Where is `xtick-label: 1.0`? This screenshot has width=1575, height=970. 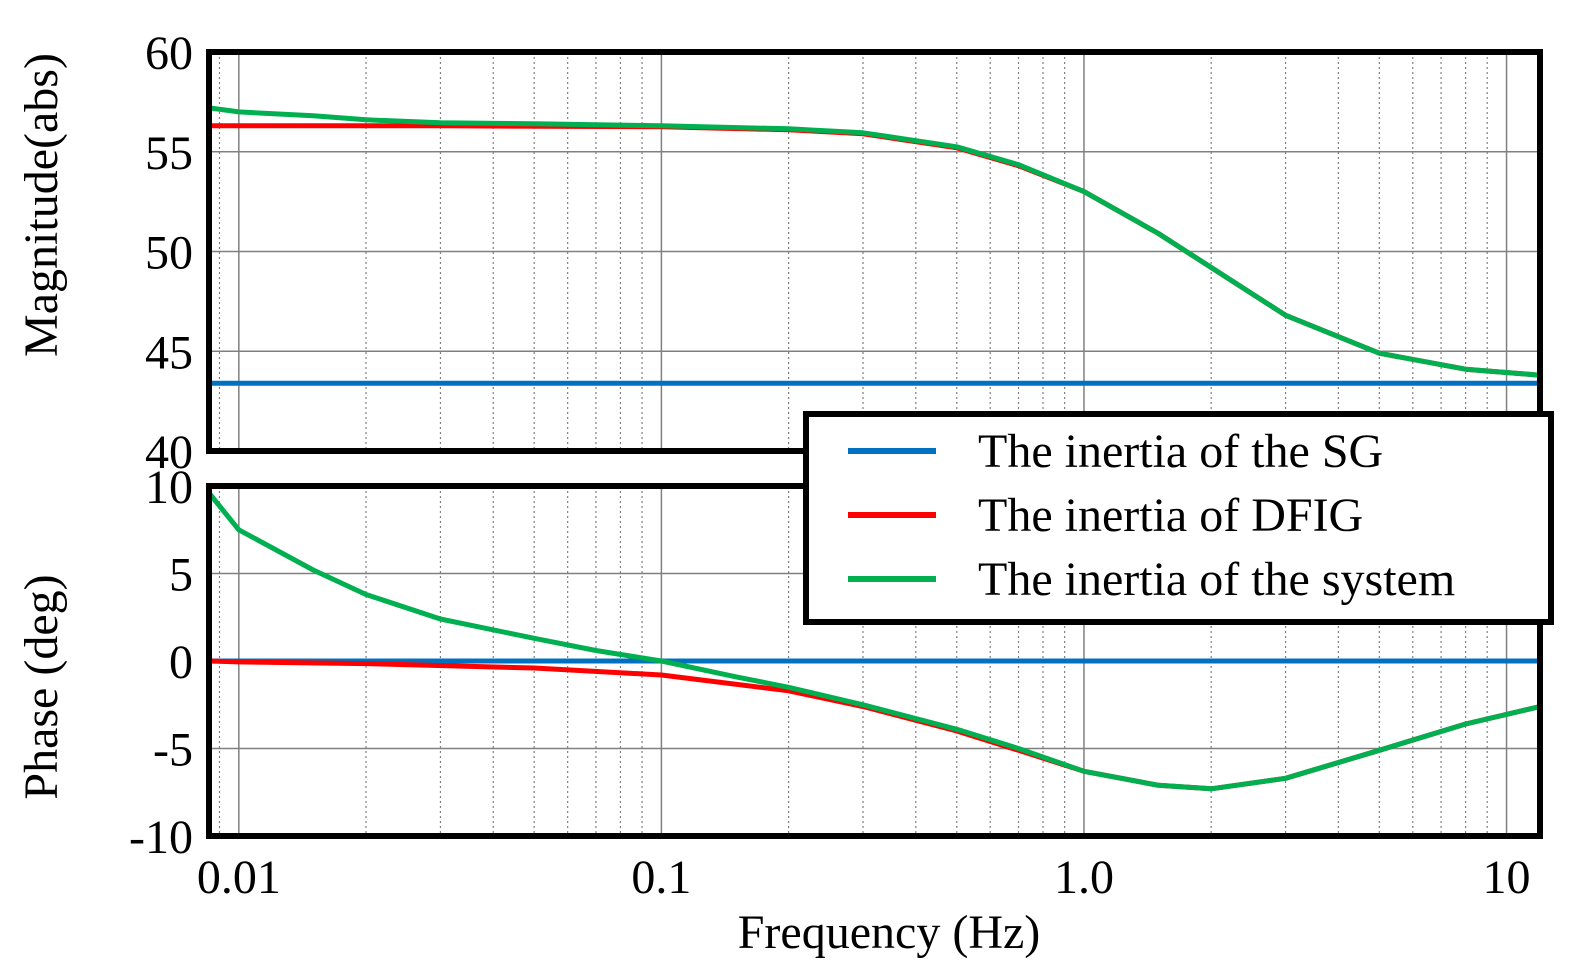
xtick-label: 1.0 is located at coordinates (1084, 877).